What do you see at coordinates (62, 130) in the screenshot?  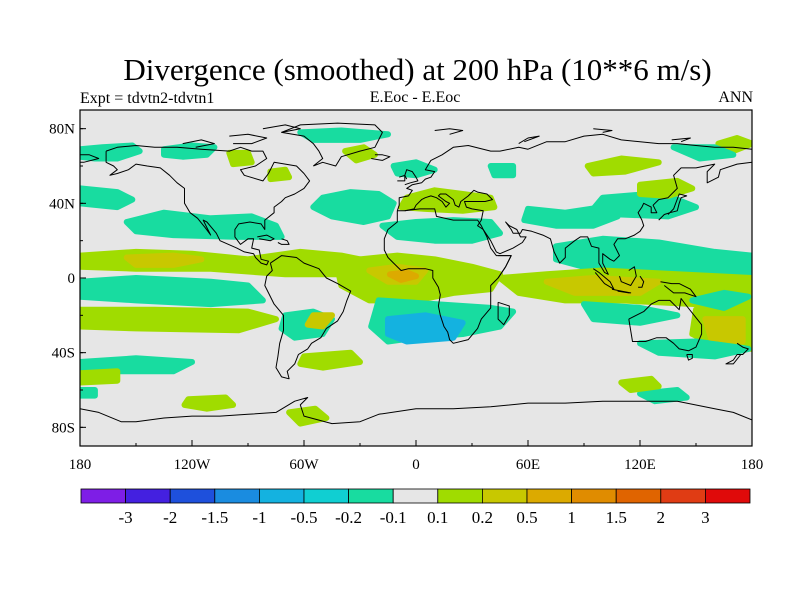 I see `lat-tick-label: 80N` at bounding box center [62, 130].